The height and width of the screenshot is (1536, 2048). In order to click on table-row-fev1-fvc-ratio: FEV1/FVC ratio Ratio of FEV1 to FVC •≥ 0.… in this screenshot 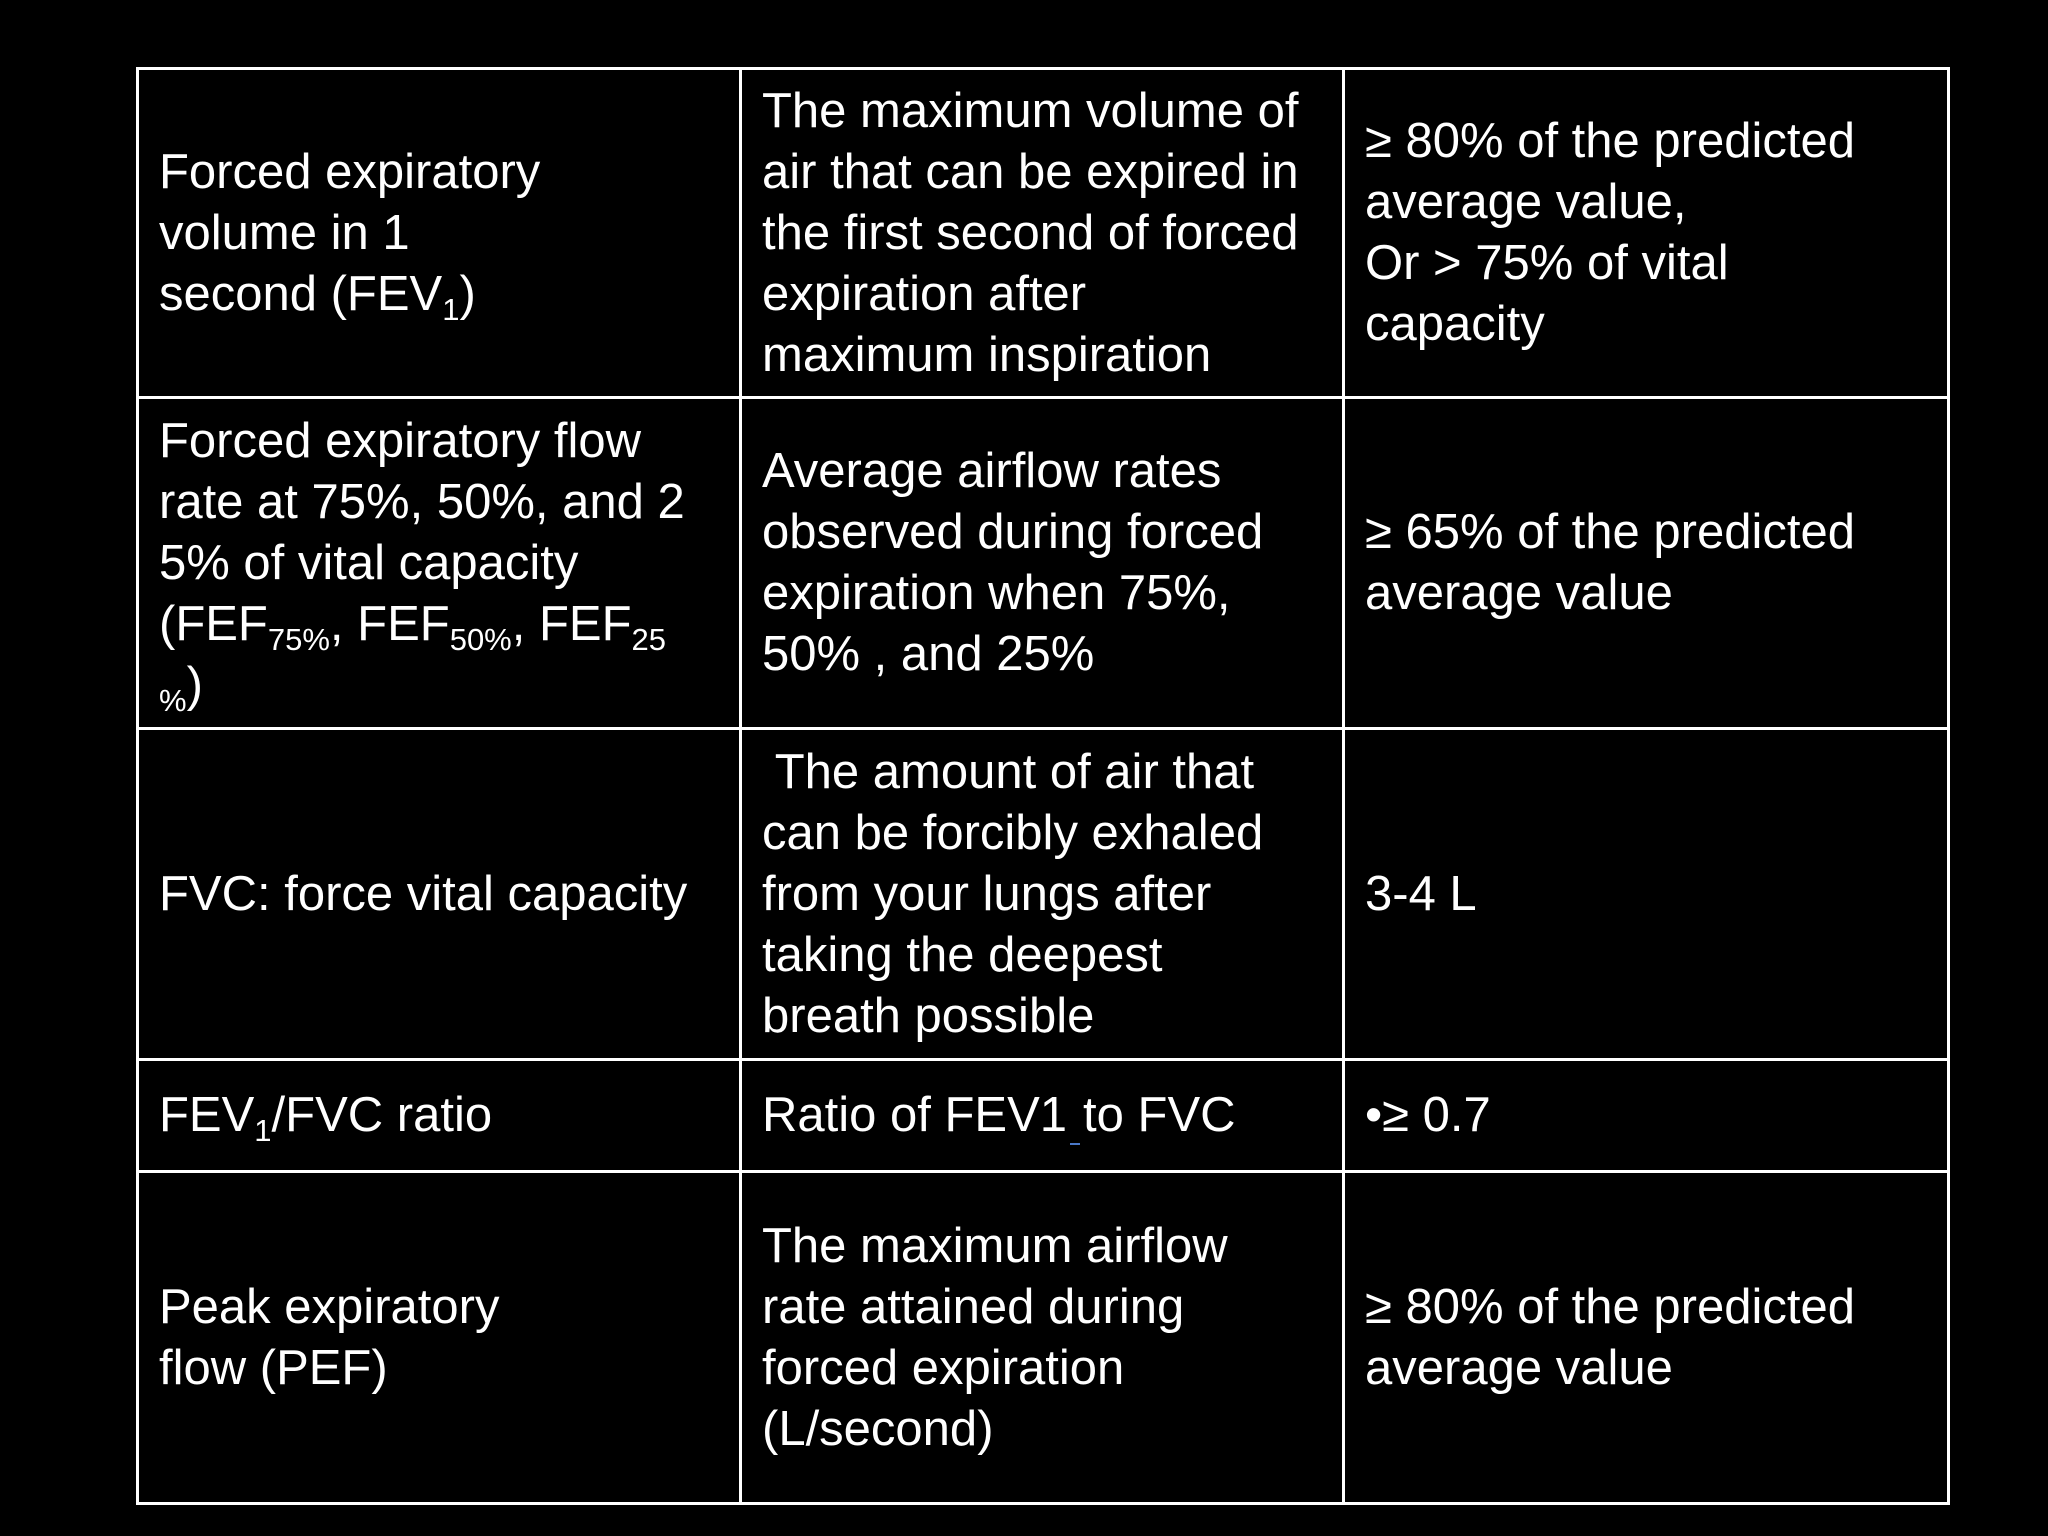, I will do `click(1043, 1115)`.